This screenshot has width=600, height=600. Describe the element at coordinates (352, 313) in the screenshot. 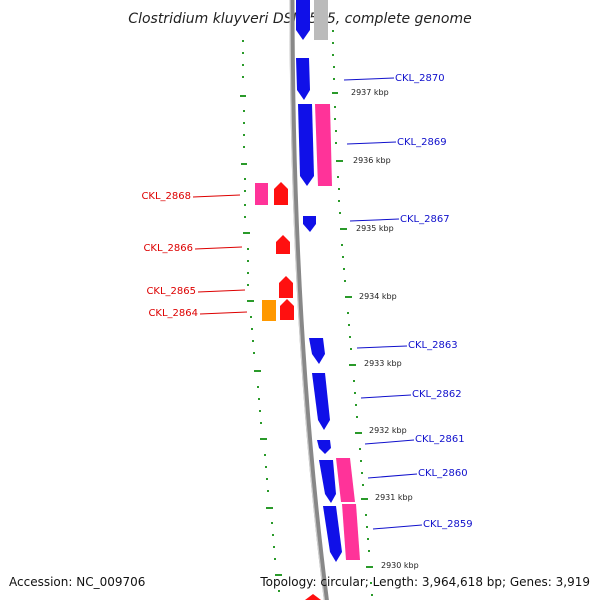

I see `gc-track-right` at that location.